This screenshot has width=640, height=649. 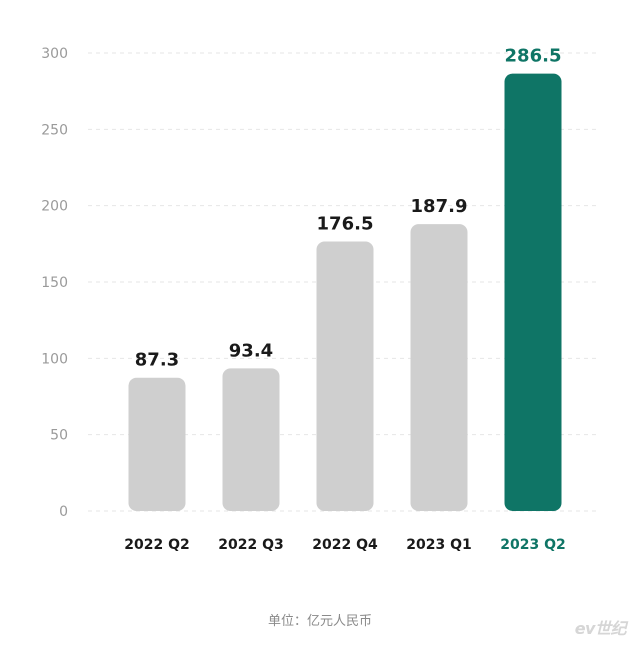 I want to click on data-label: 187.9, so click(x=439, y=206).